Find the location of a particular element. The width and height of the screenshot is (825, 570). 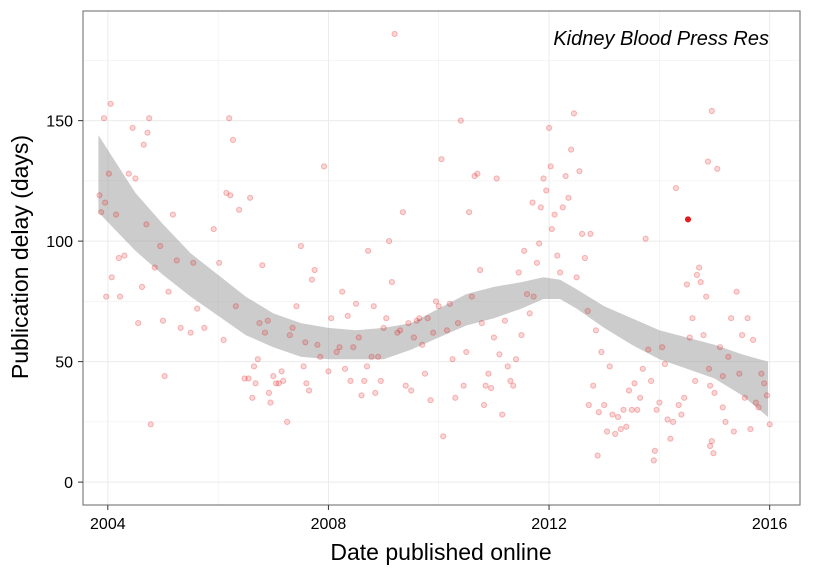

y-tick-label: 150 is located at coordinates (59, 122).